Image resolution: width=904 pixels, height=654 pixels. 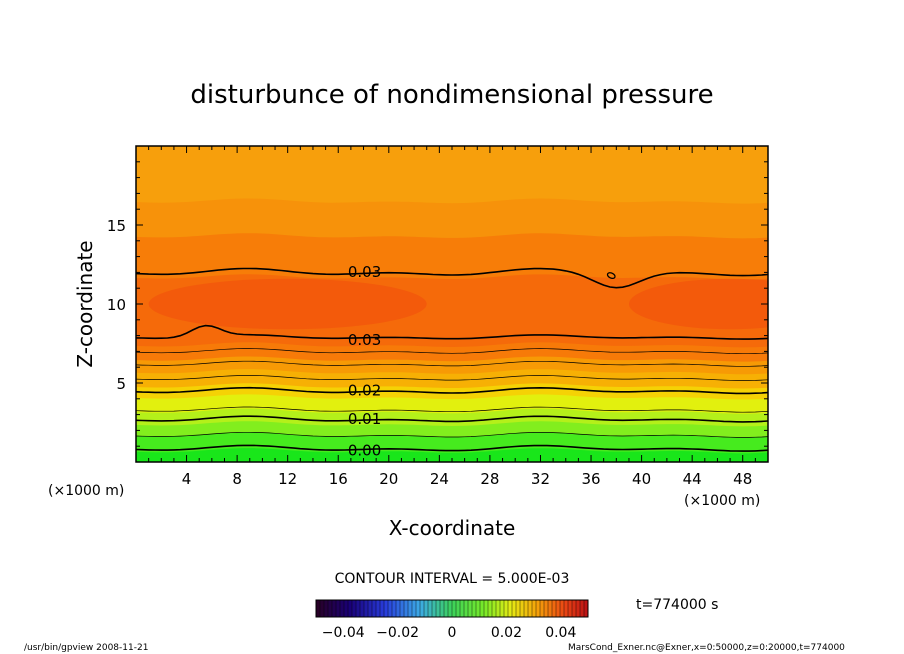 What do you see at coordinates (692, 479) in the screenshot?
I see `x-tick-label: 44` at bounding box center [692, 479].